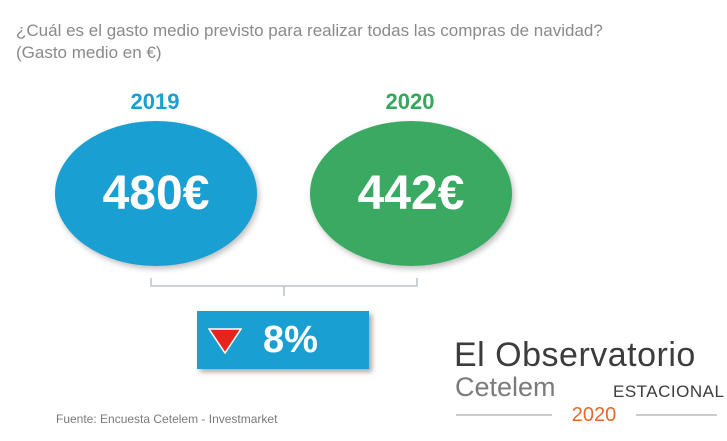 This screenshot has width=727, height=441. Describe the element at coordinates (505, 387) in the screenshot. I see `logo-cetelem: Cetelem` at that location.